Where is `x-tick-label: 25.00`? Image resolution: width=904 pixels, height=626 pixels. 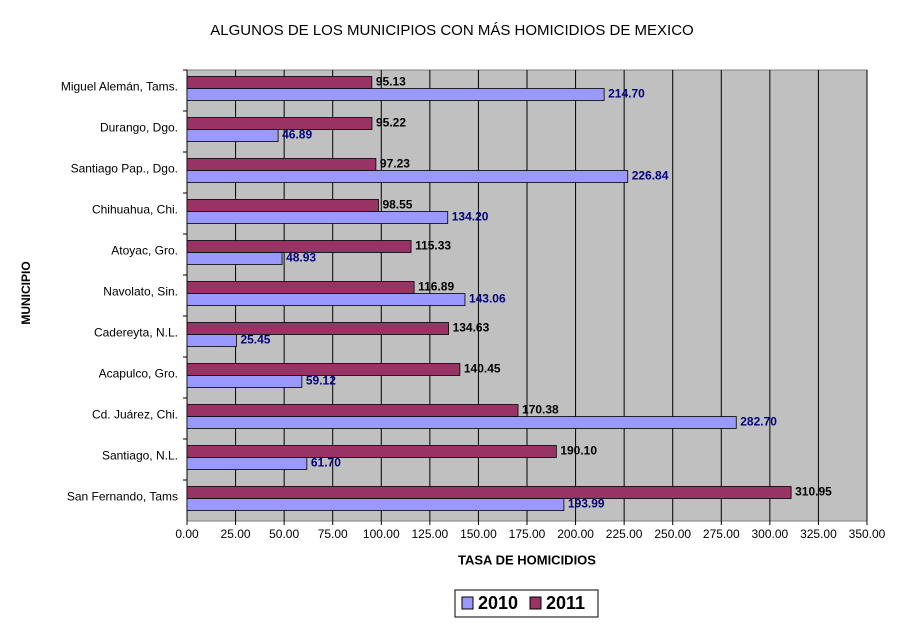 x-tick-label: 25.00 is located at coordinates (236, 534).